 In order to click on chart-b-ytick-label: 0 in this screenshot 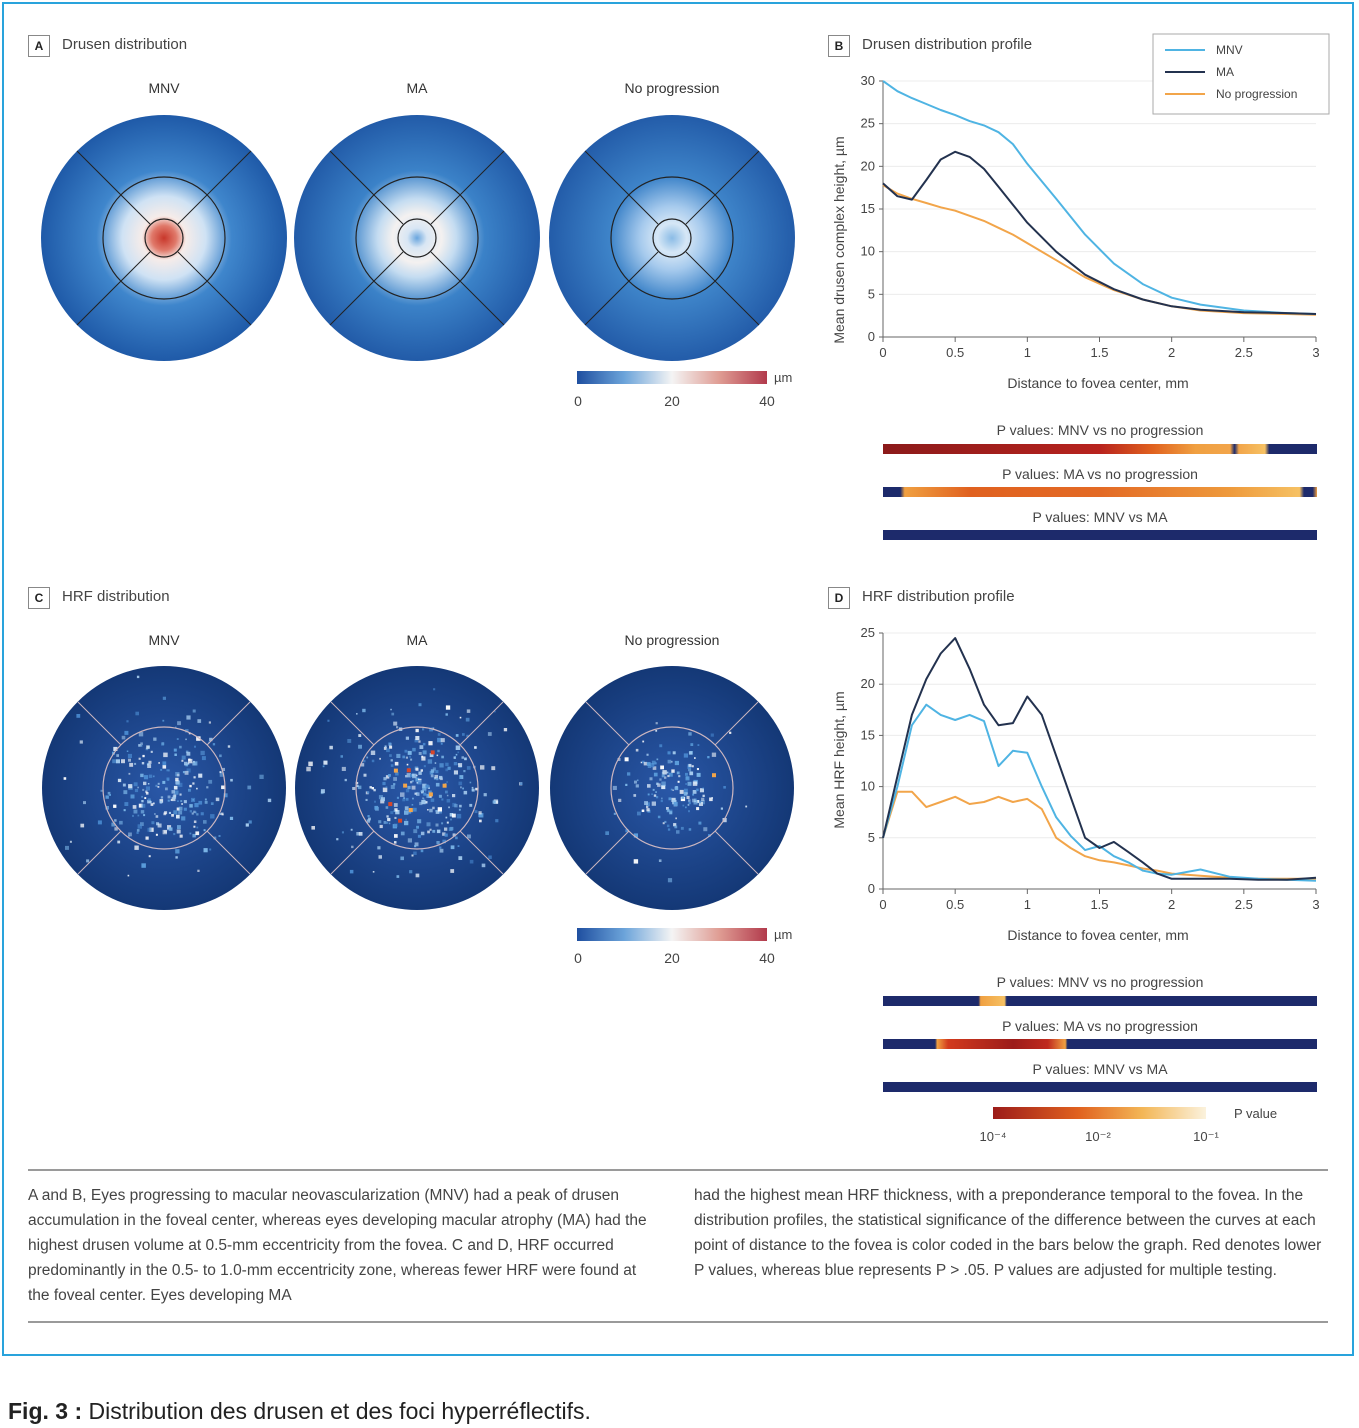, I will do `click(871, 336)`.